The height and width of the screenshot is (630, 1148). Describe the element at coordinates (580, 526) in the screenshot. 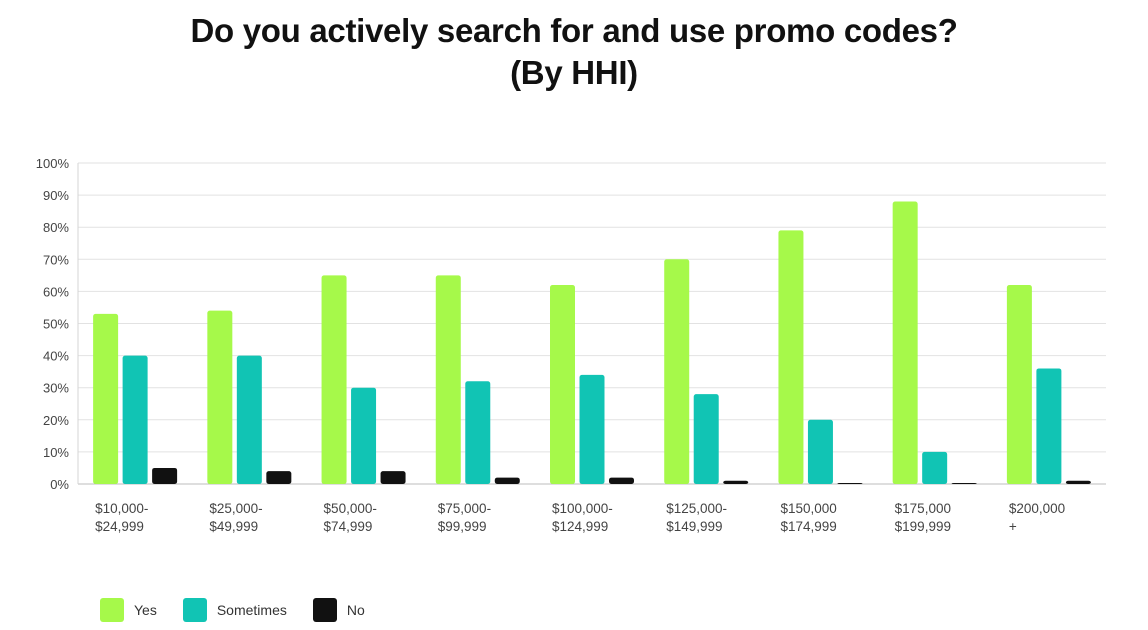

I see `x-tick-label: $124,999` at that location.